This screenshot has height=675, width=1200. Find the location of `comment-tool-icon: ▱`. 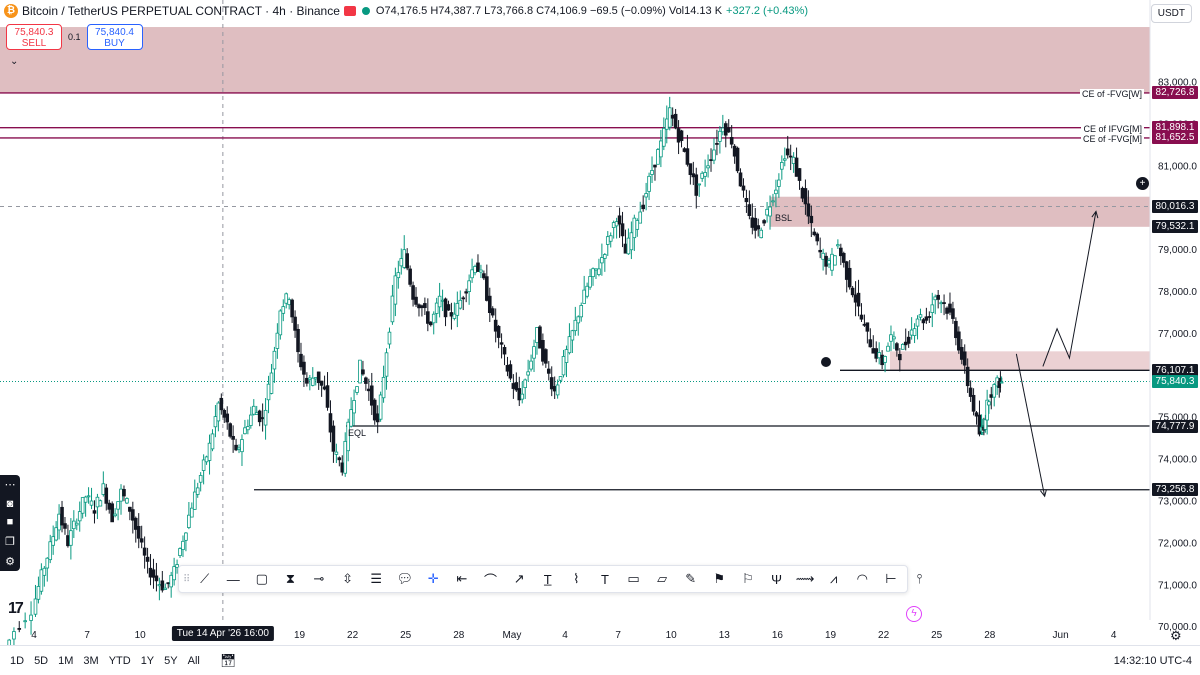

comment-tool-icon: ▱ is located at coordinates (662, 578).